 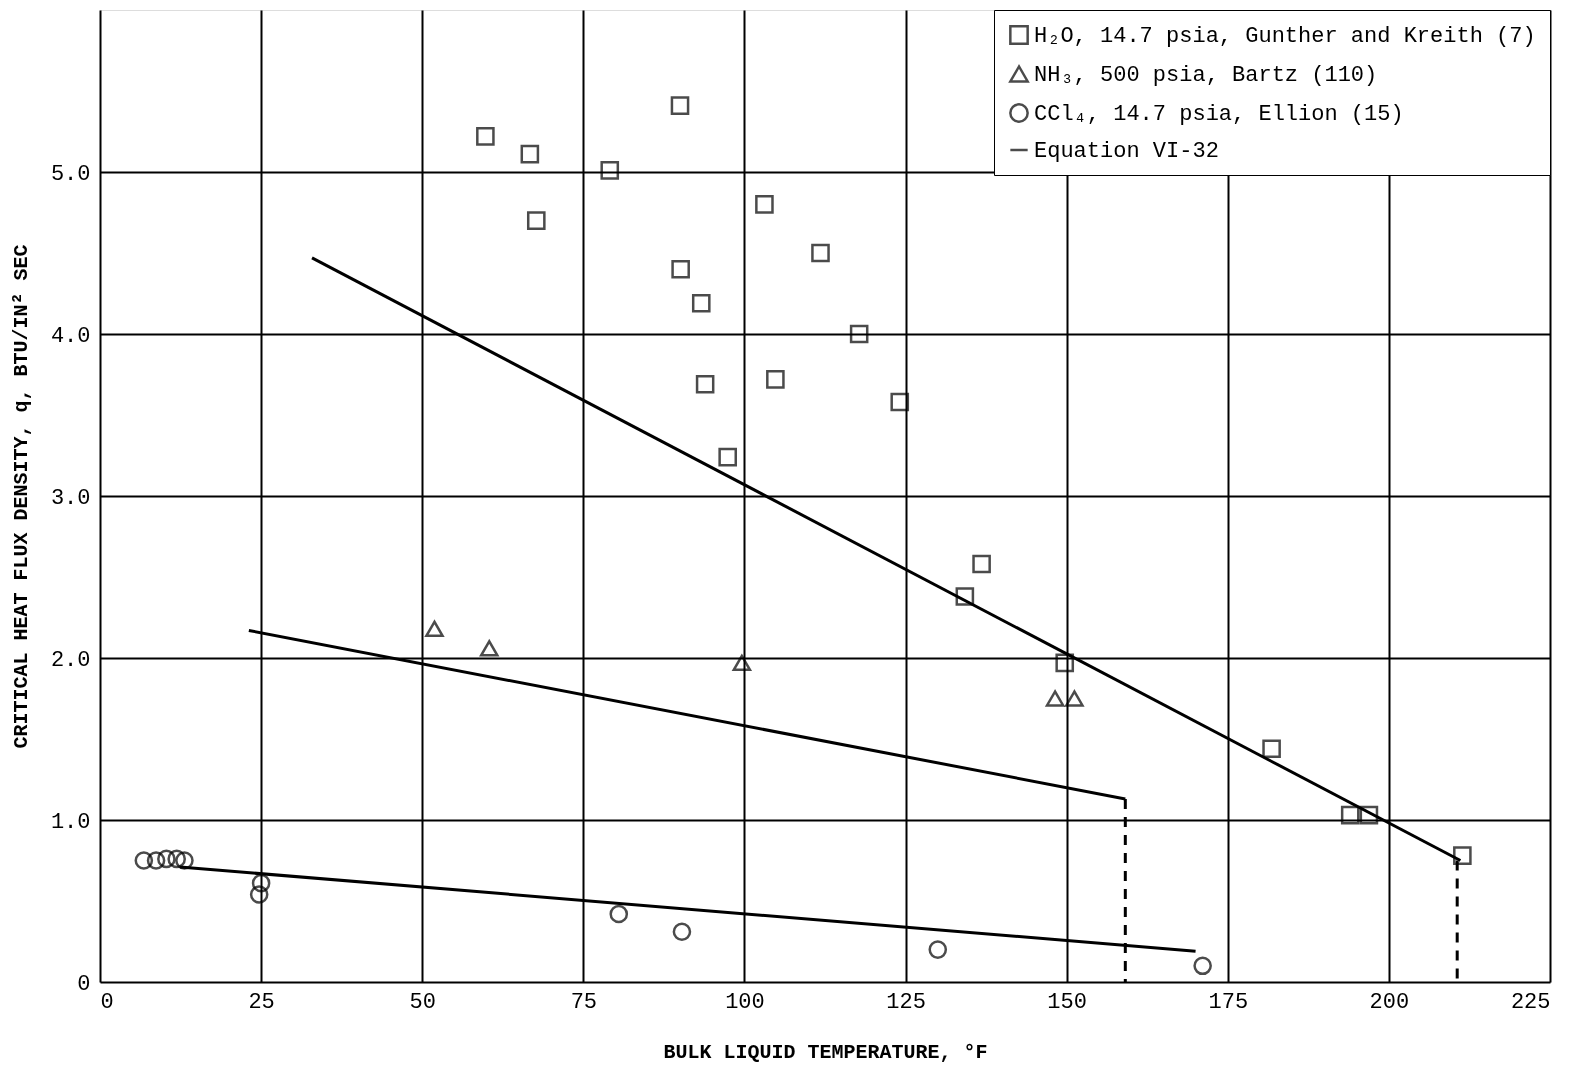 What do you see at coordinates (21, 496) in the screenshot?
I see `y-axis-title: CRITICAL HEAT FLUX DENSITY, q, BTU/IN² SEC` at bounding box center [21, 496].